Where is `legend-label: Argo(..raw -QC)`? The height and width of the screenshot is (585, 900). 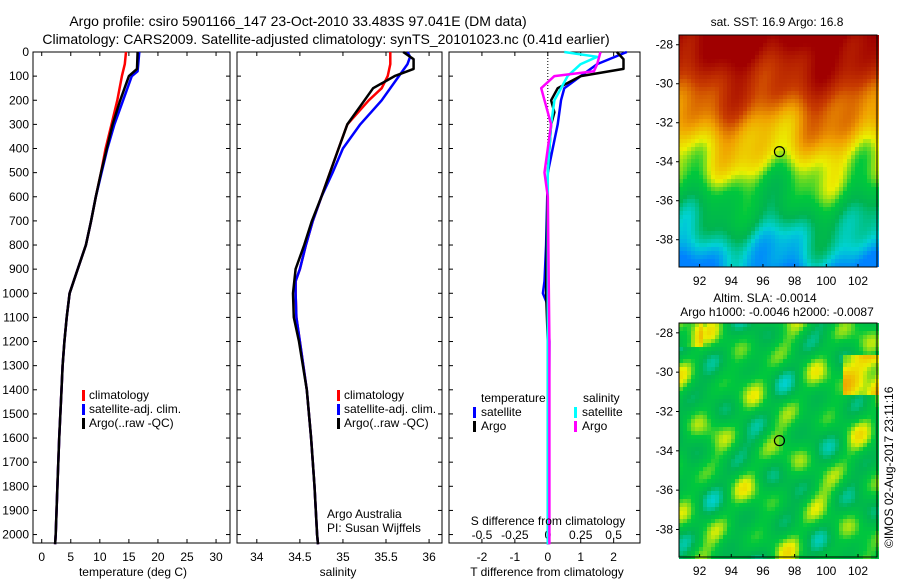
legend-label: Argo(..raw -QC) is located at coordinates (131, 423).